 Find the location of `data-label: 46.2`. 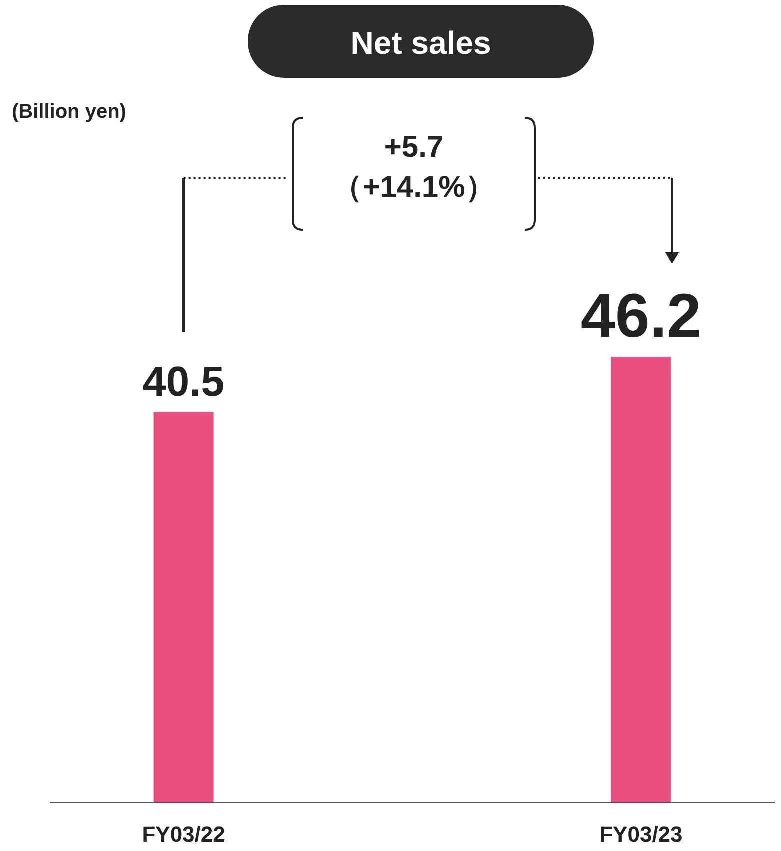

data-label: 46.2 is located at coordinates (641, 316).